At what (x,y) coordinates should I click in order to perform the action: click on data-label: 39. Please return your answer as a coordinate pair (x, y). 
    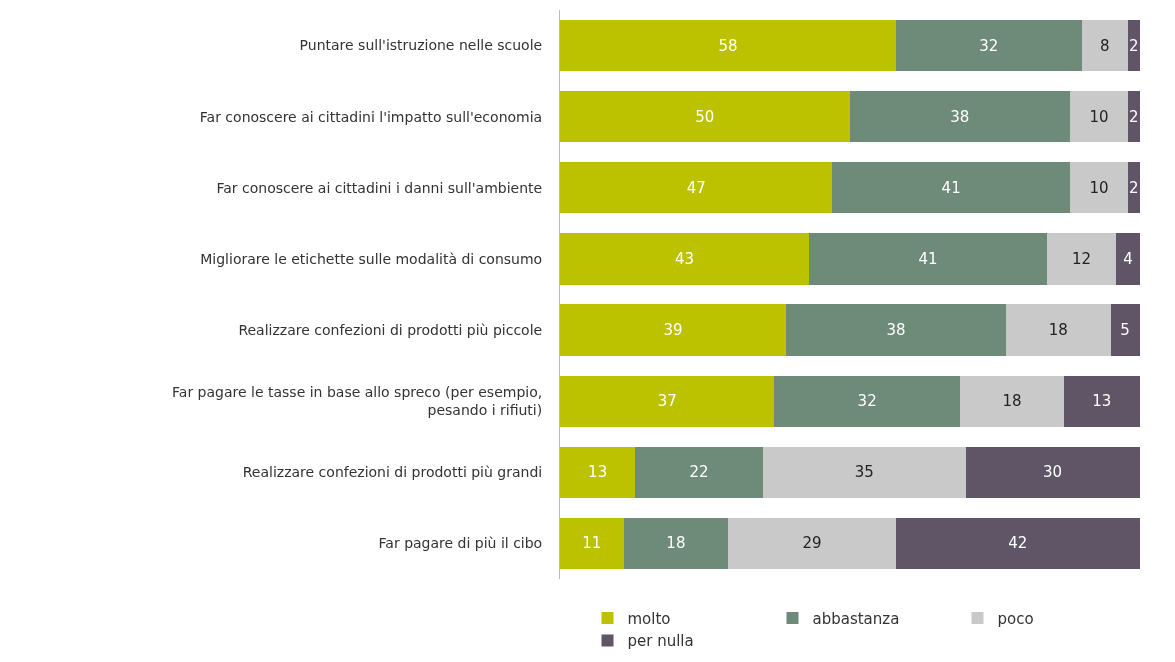
    Looking at the image, I should click on (673, 330).